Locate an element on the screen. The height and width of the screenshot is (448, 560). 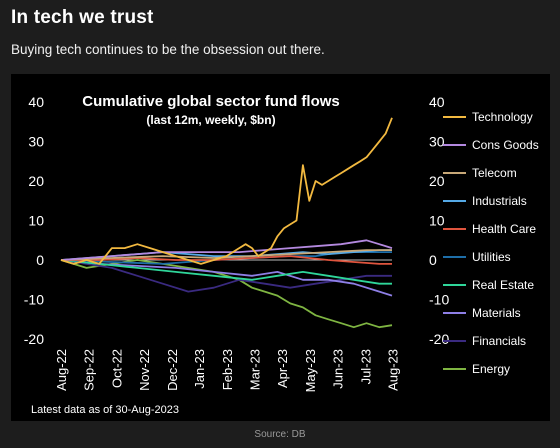
y-tick-label-left: 10 is located at coordinates (36, 221).